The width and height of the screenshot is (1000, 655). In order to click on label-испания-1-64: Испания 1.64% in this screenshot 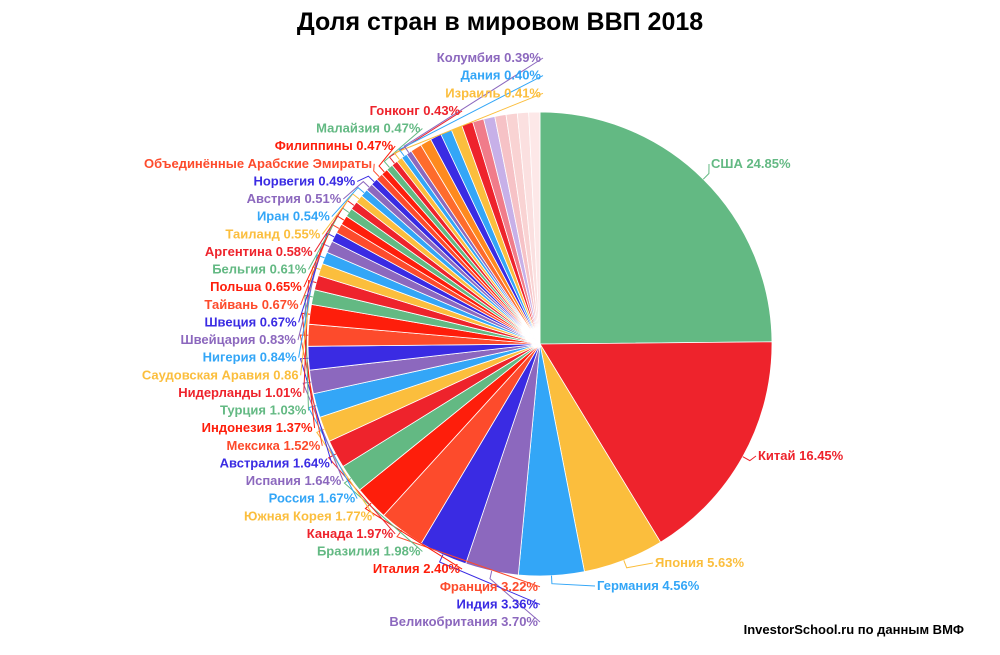, I will do `click(294, 480)`.